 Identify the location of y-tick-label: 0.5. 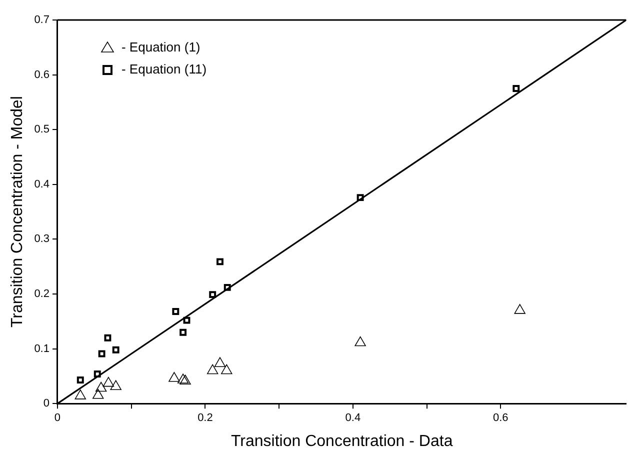
(42, 130).